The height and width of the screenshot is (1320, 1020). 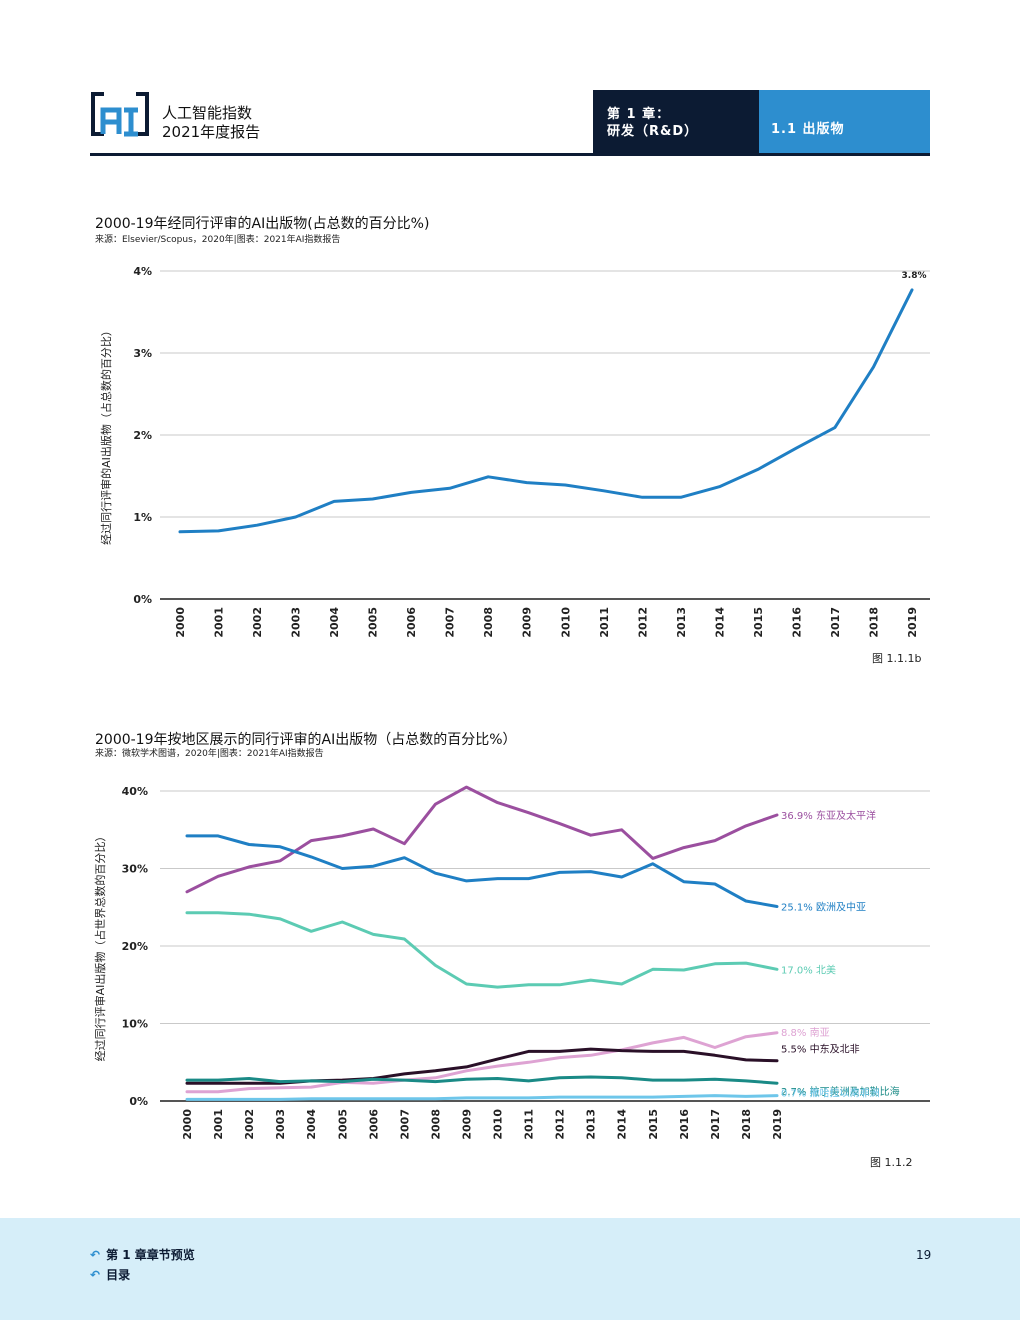 I want to click on chart2-y-tick-label: 10%, so click(x=135, y=1024).